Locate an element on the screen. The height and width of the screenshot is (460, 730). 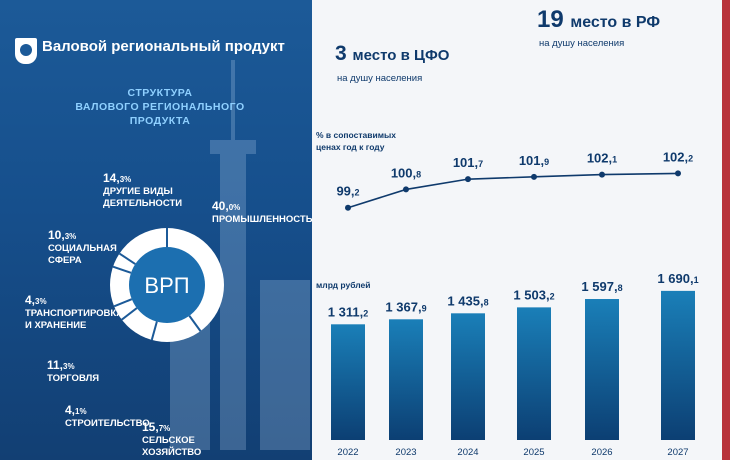
screen-edge is located at coordinates (726, 230).